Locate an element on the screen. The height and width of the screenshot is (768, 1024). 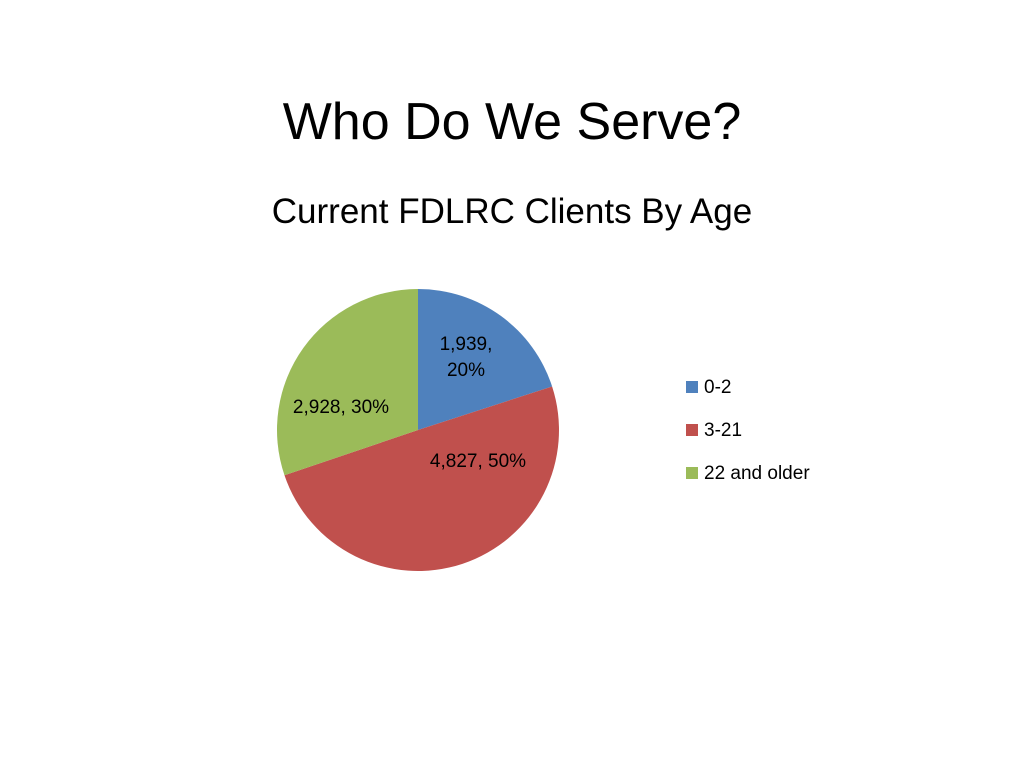
legend-label: 0-2 is located at coordinates (717, 387).